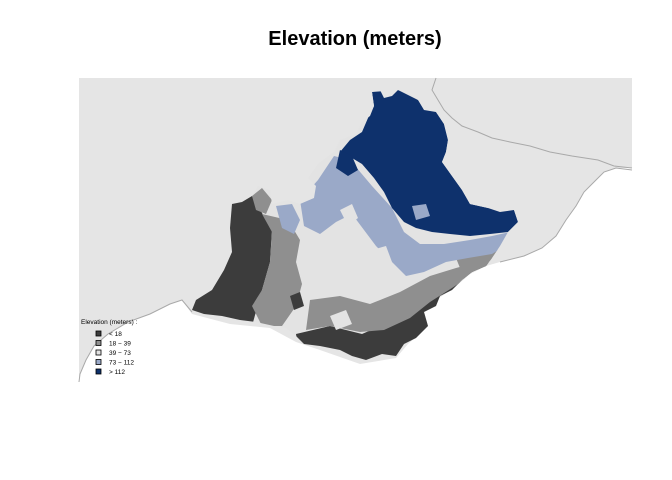 Image resolution: width=672 pixels, height=480 pixels. What do you see at coordinates (120, 344) in the screenshot?
I see `legend-label: 18 − 39` at bounding box center [120, 344].